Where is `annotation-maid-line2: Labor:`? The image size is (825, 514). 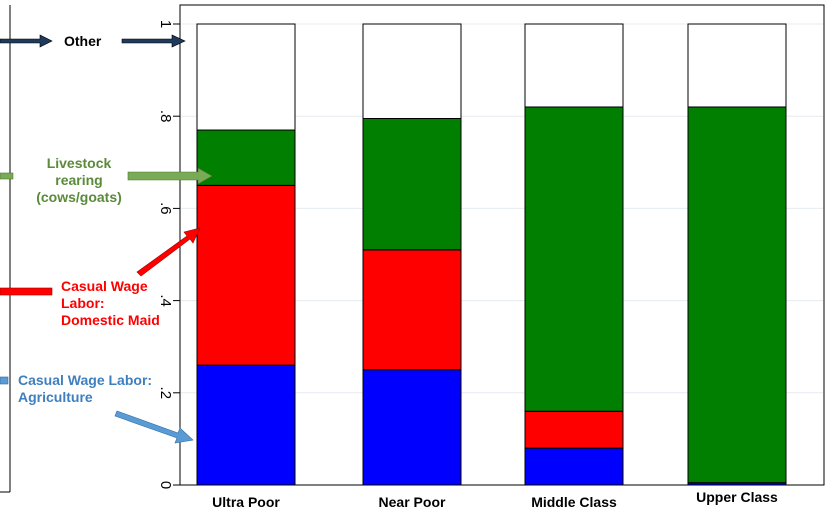 annotation-maid-line2: Labor: is located at coordinates (83, 303).